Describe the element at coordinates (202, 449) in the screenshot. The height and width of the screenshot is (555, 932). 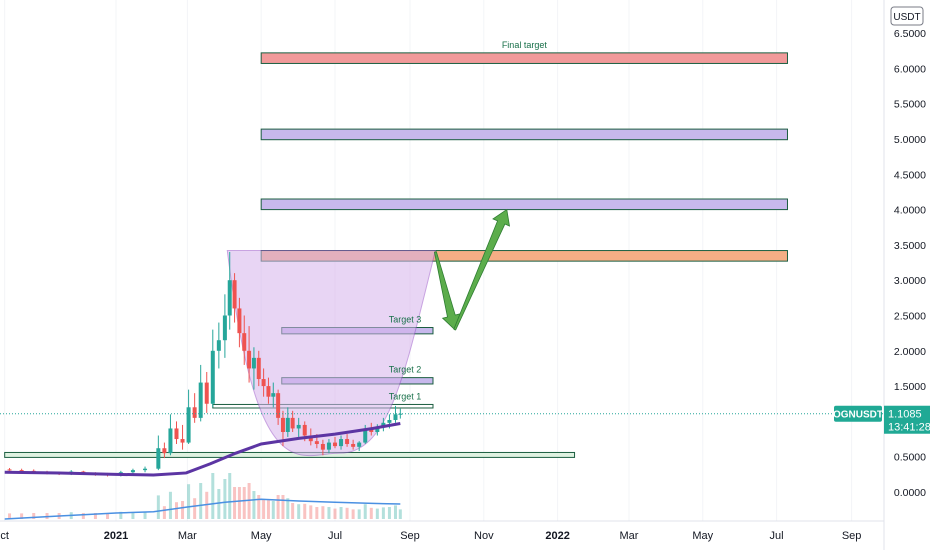
I see `moving-average-line` at that location.